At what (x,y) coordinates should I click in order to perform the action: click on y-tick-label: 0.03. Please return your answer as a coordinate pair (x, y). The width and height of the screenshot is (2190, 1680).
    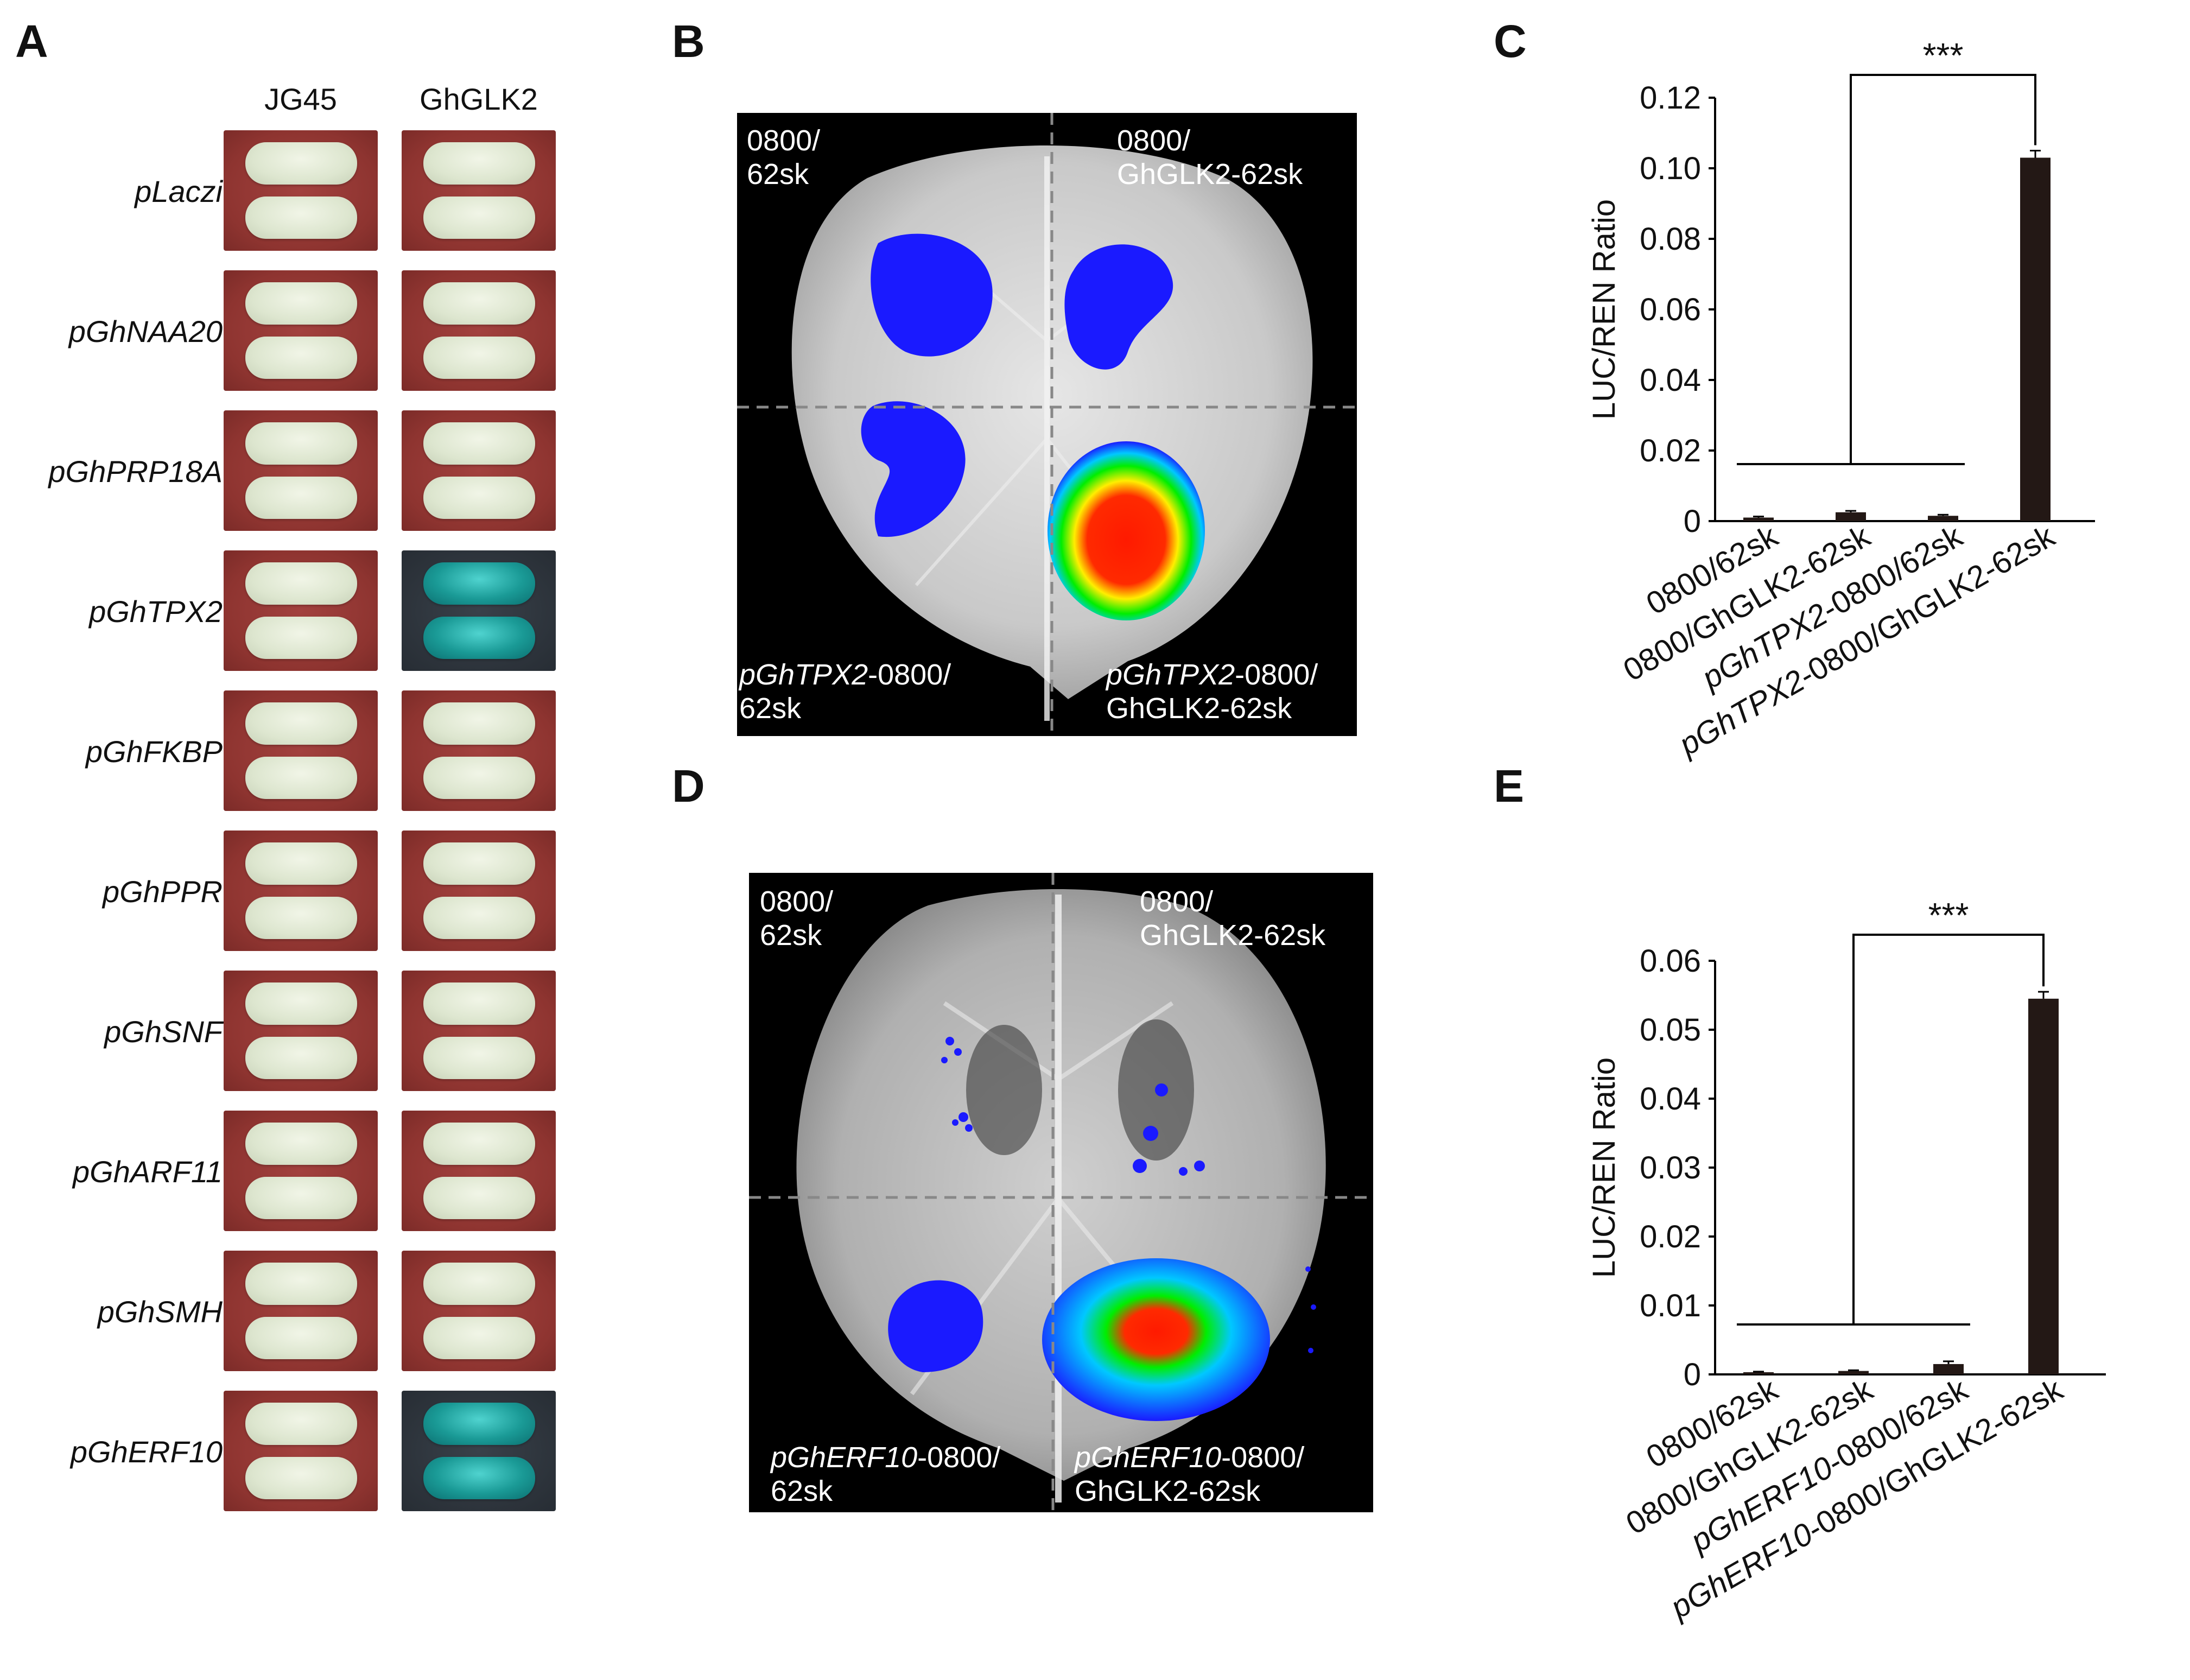
    Looking at the image, I should click on (1670, 1167).